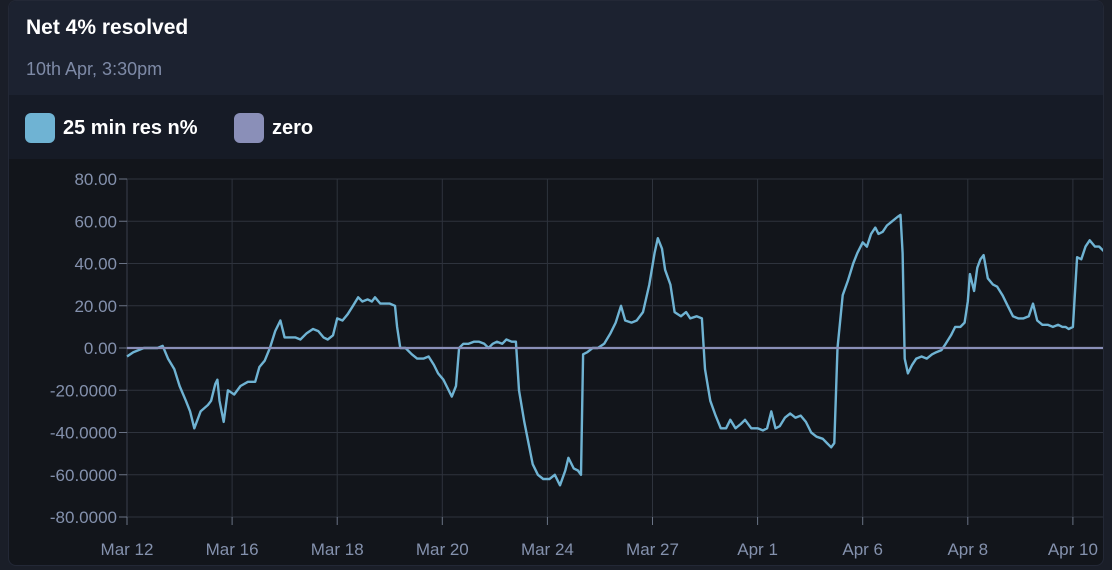 The width and height of the screenshot is (1112, 570). What do you see at coordinates (95, 221) in the screenshot?
I see `y-tick-label: 60.00` at bounding box center [95, 221].